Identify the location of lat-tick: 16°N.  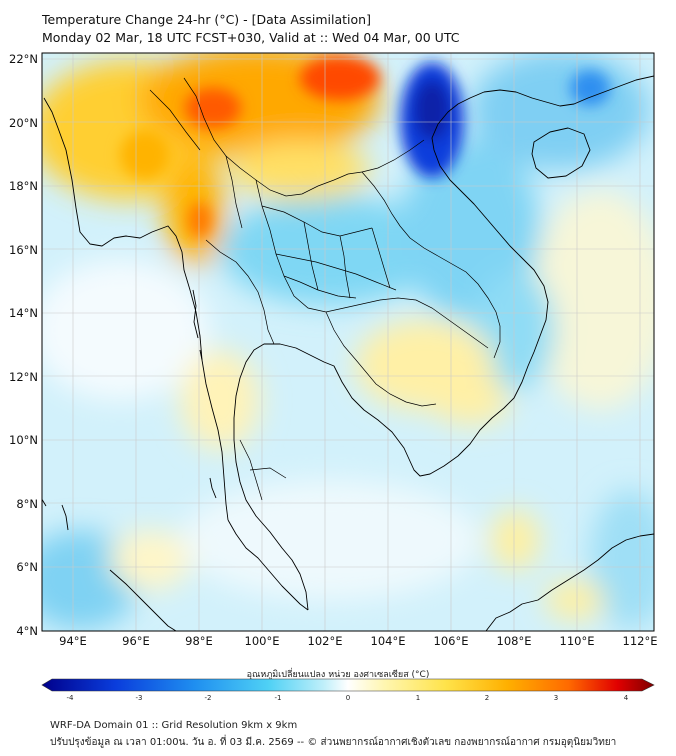
(23, 250).